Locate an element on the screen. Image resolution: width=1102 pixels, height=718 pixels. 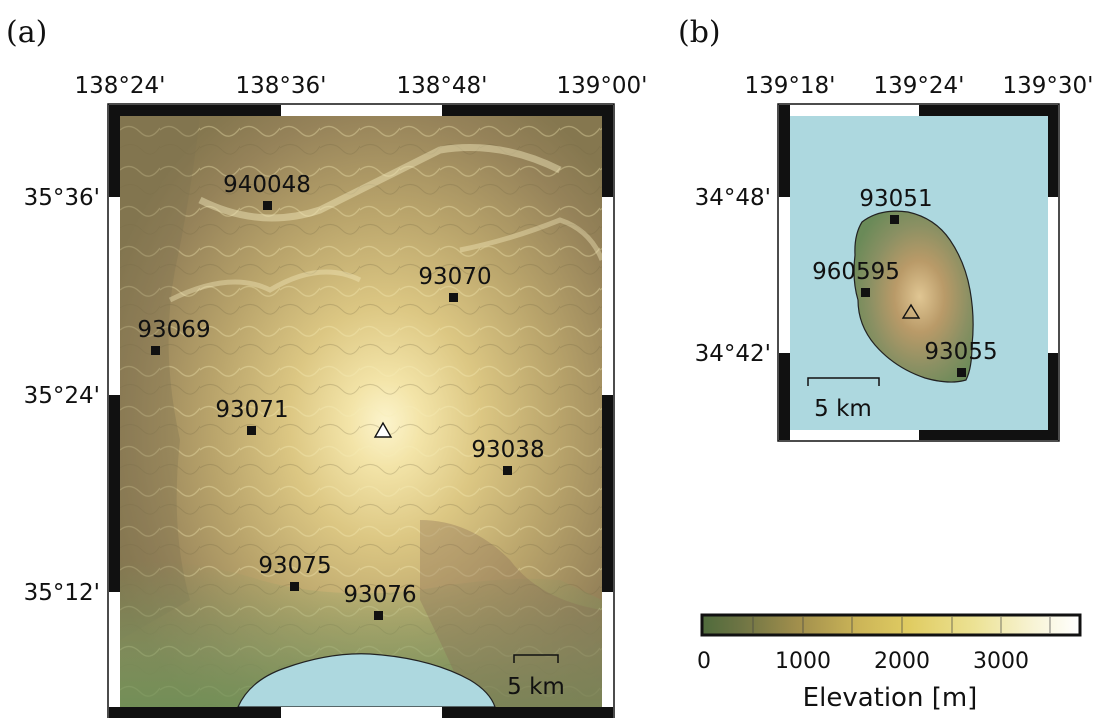
elevation-colorbar: 0 1000 2000 3000 Elevation [m] is located at coordinates (889, 663).